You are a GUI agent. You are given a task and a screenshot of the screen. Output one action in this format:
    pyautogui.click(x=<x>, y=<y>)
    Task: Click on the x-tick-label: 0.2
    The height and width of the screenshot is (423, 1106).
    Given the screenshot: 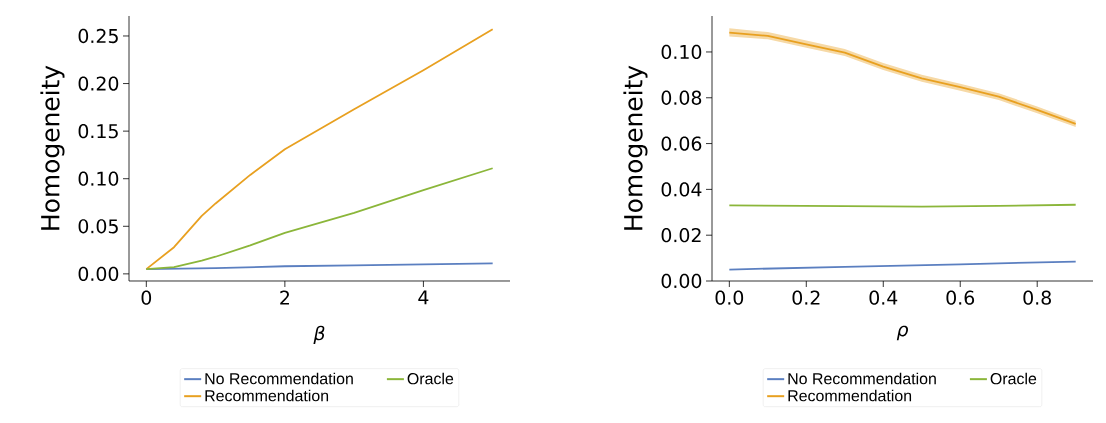 What is the action you would take?
    pyautogui.click(x=806, y=297)
    